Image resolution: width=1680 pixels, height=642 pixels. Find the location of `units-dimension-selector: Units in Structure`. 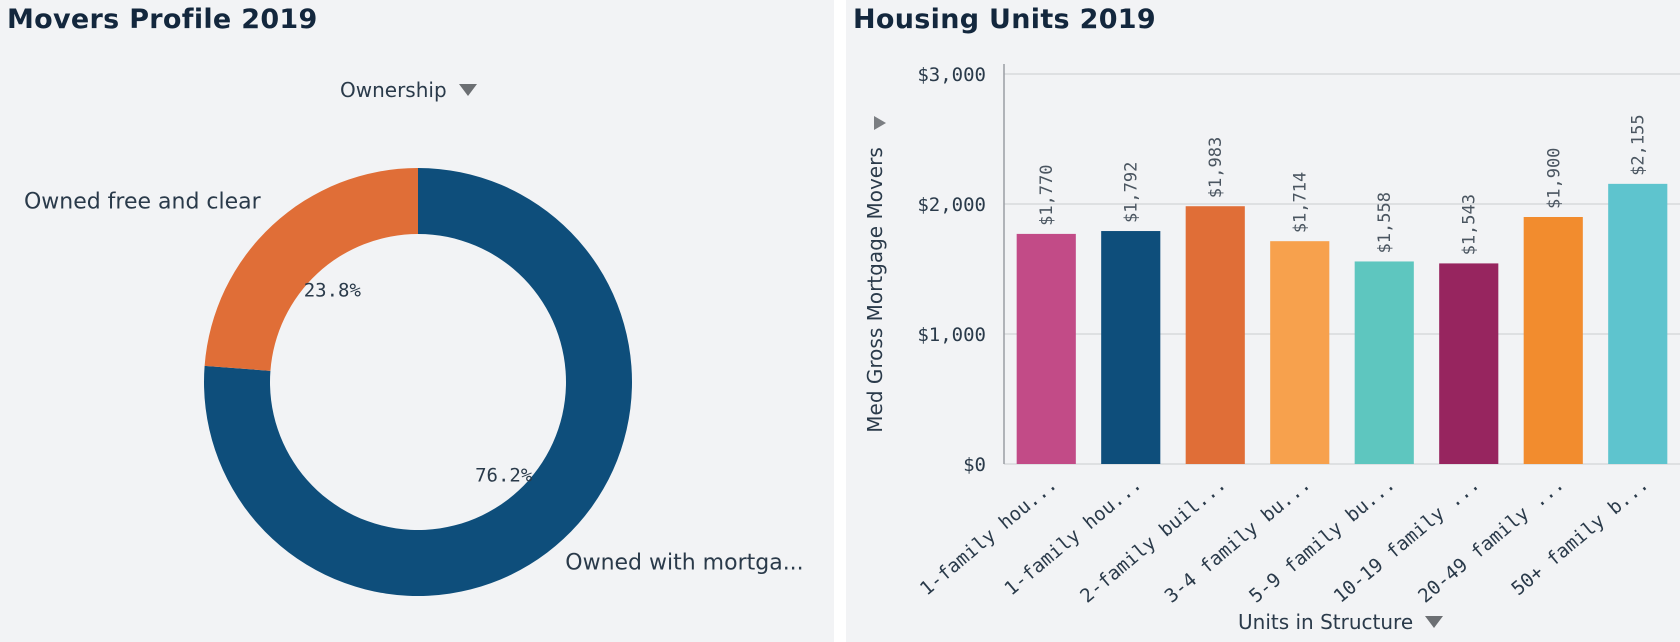

units-dimension-selector: Units in Structure is located at coordinates (1341, 622).